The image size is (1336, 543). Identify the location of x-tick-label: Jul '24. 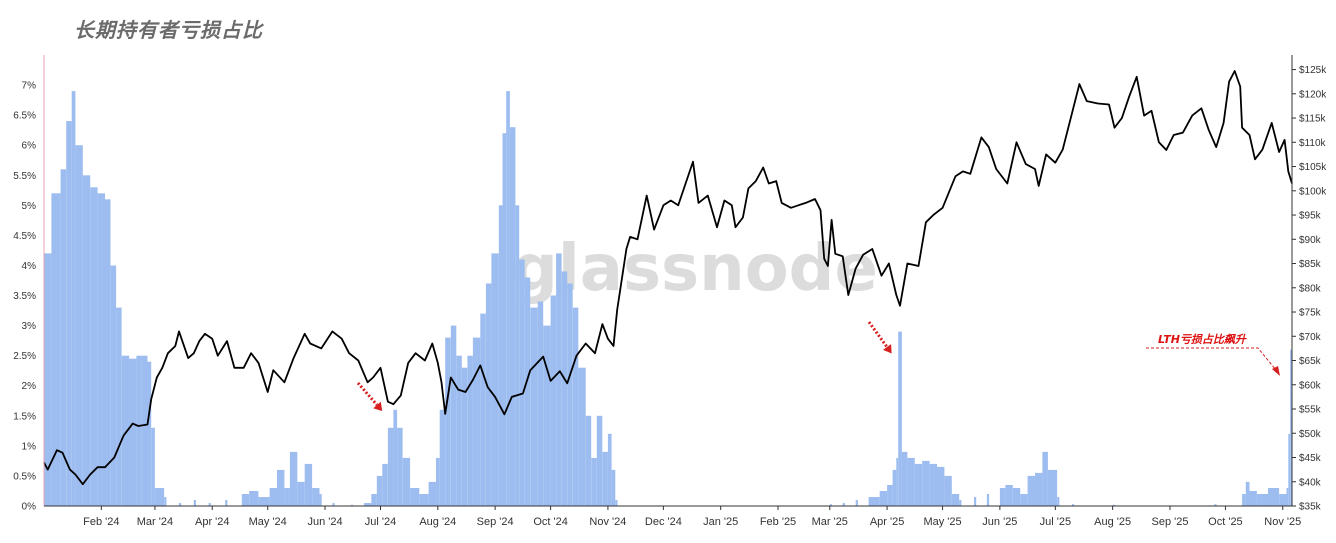
(380, 522).